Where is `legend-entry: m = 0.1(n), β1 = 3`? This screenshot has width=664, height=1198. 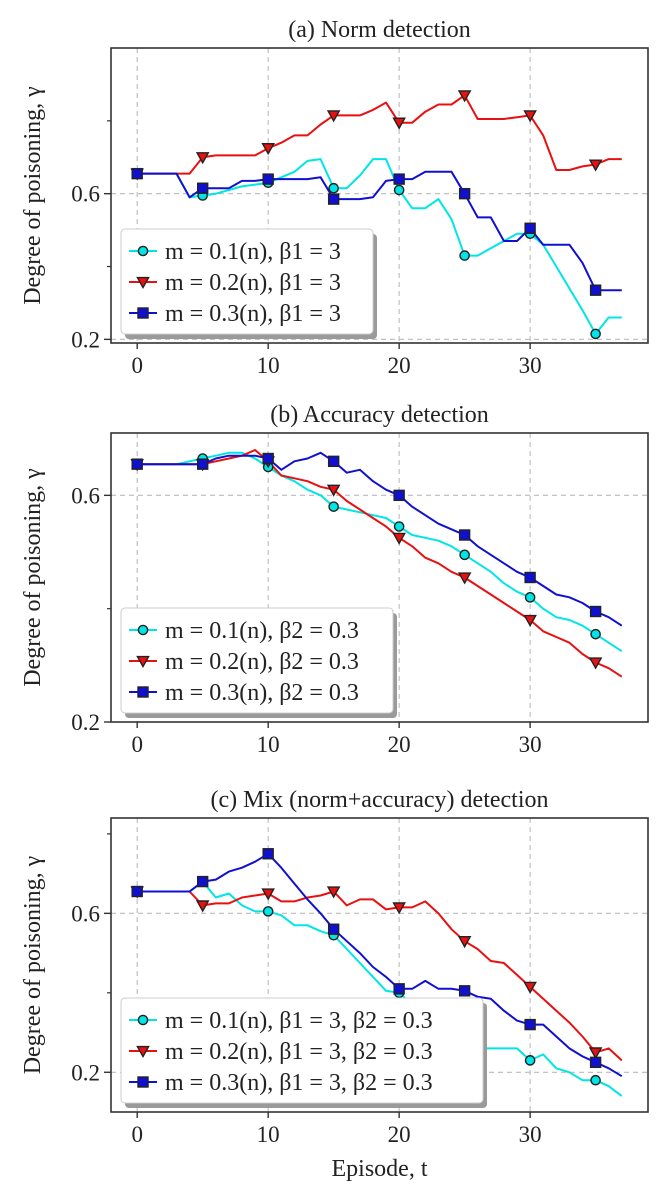 legend-entry: m = 0.1(n), β1 = 3 is located at coordinates (253, 252).